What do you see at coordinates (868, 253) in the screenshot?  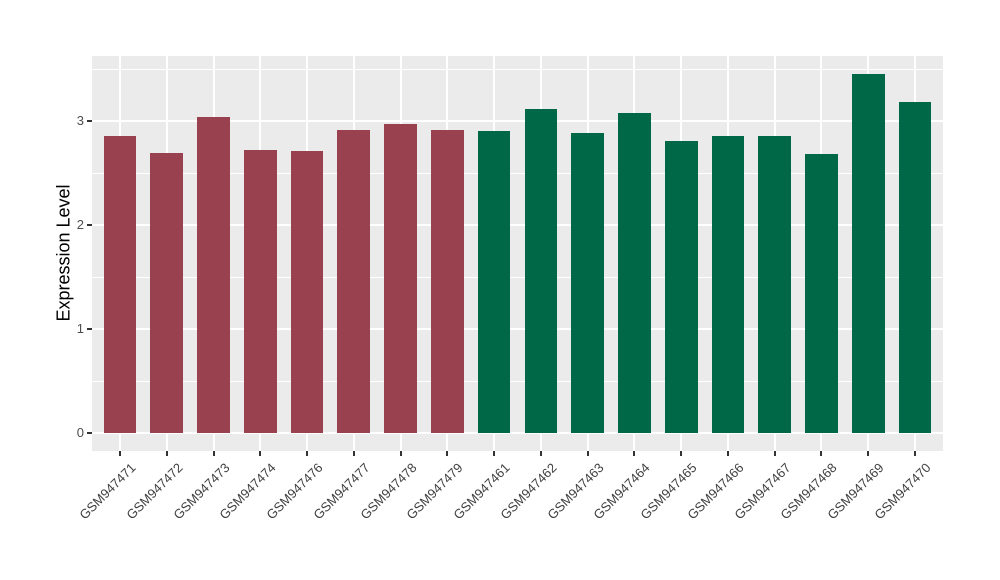 I see `bar-GSM947469` at bounding box center [868, 253].